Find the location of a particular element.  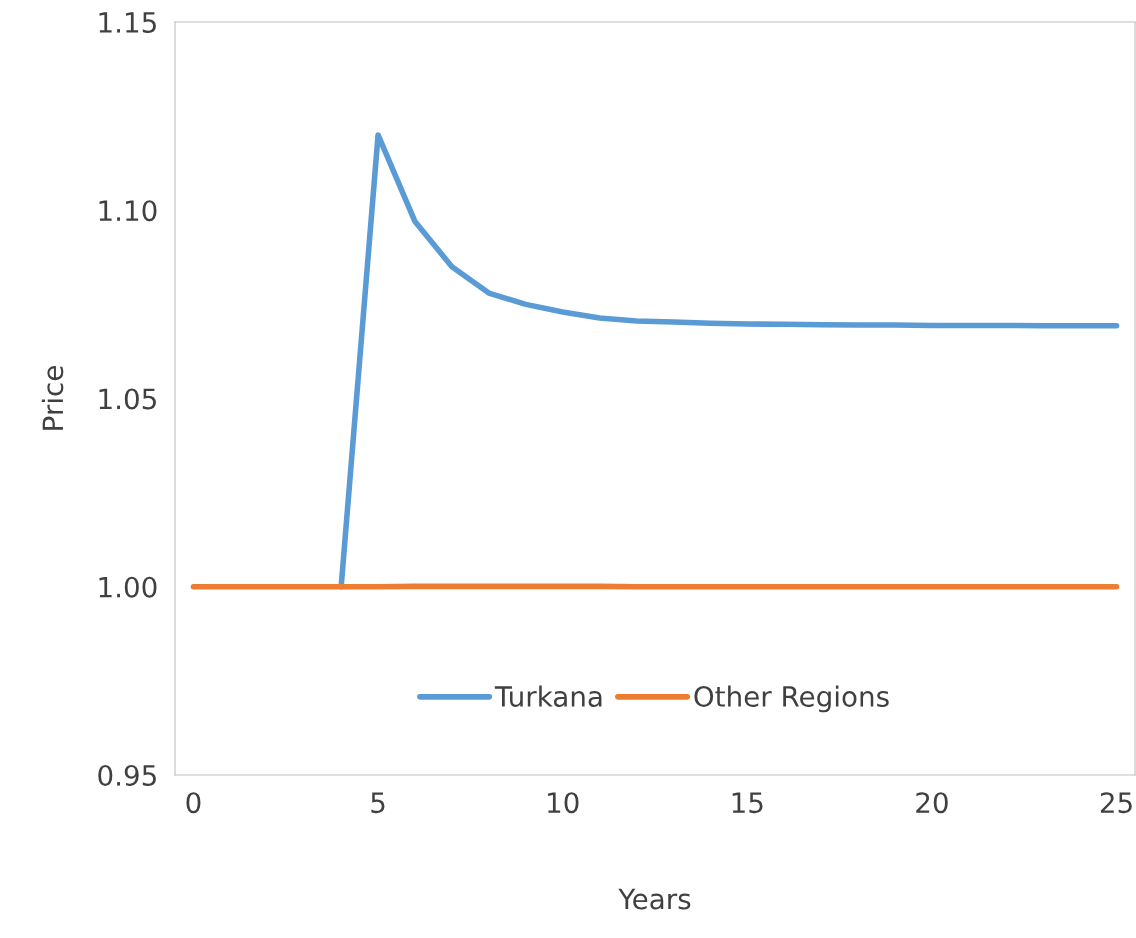

x-tick-label: 15 is located at coordinates (747, 803).